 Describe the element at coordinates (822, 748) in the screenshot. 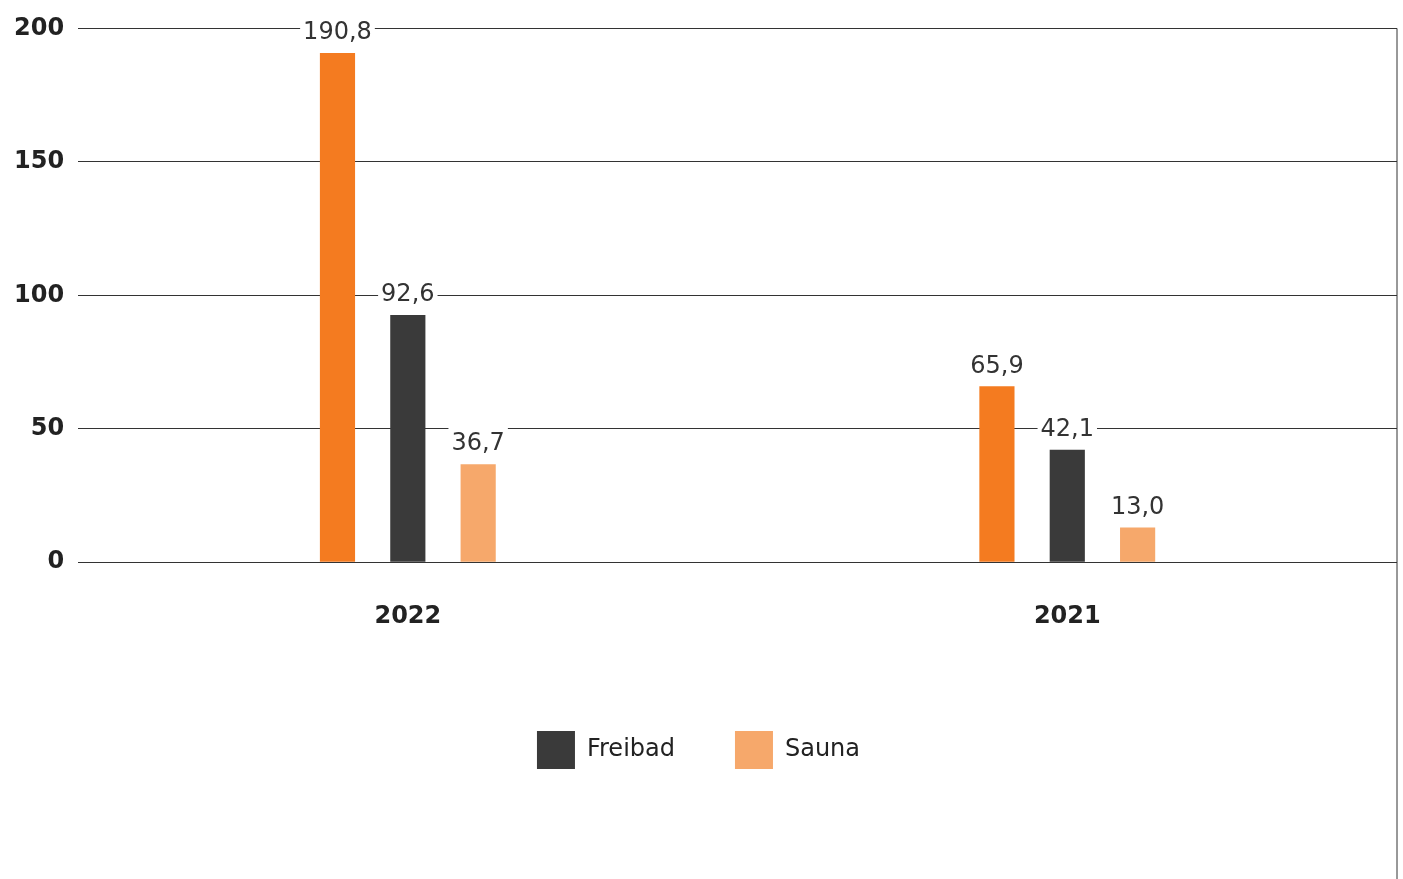

I see `legend-label: Sauna` at that location.